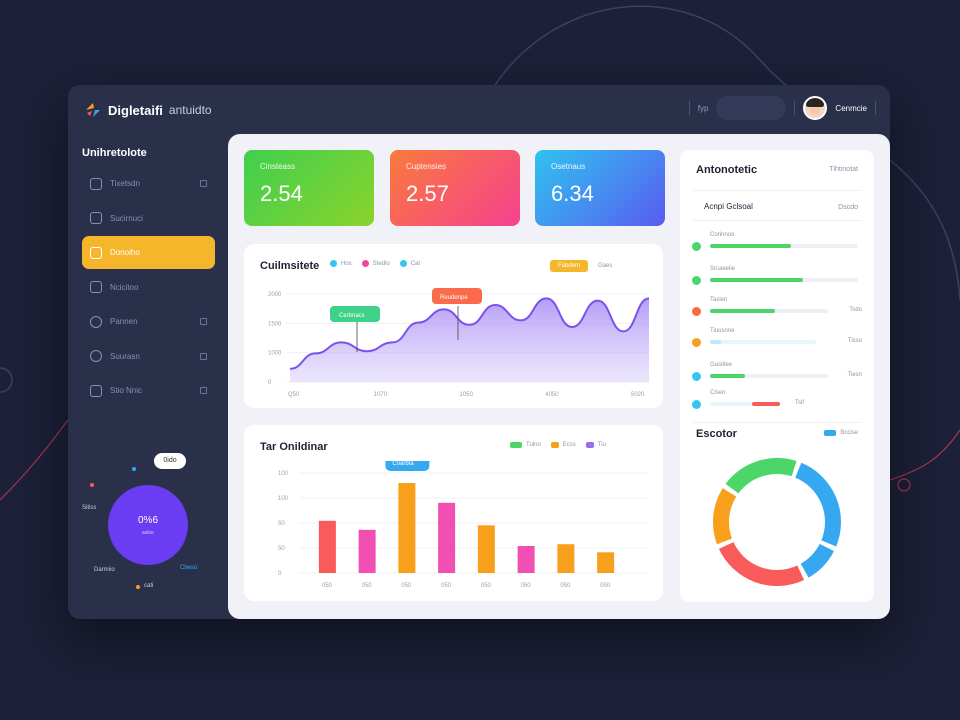 The image size is (960, 720). I want to click on avatar, so click(815, 108).